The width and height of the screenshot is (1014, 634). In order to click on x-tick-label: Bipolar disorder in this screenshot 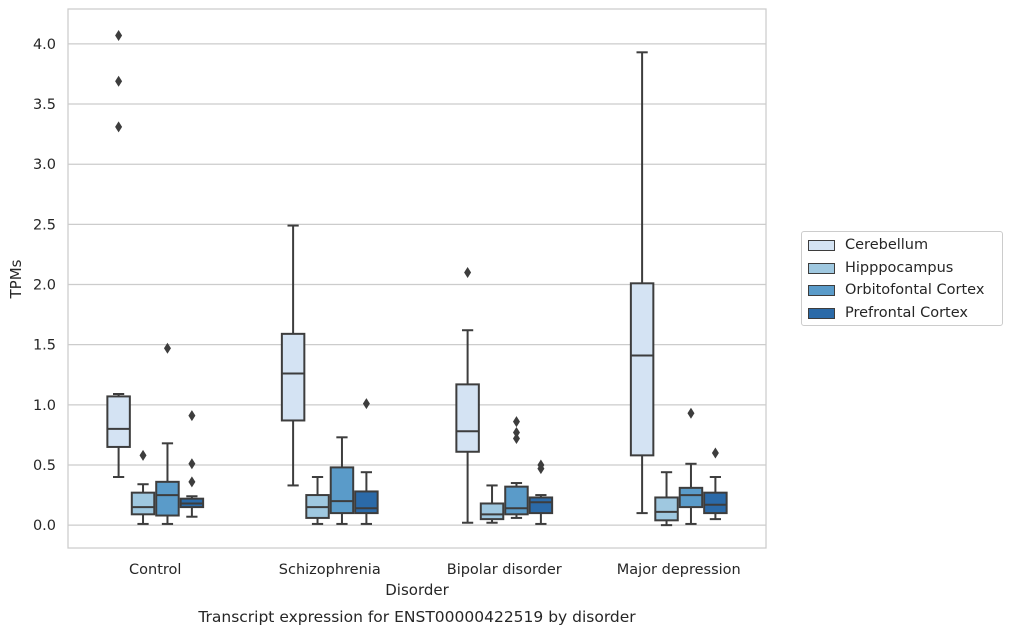, I will do `click(504, 570)`.